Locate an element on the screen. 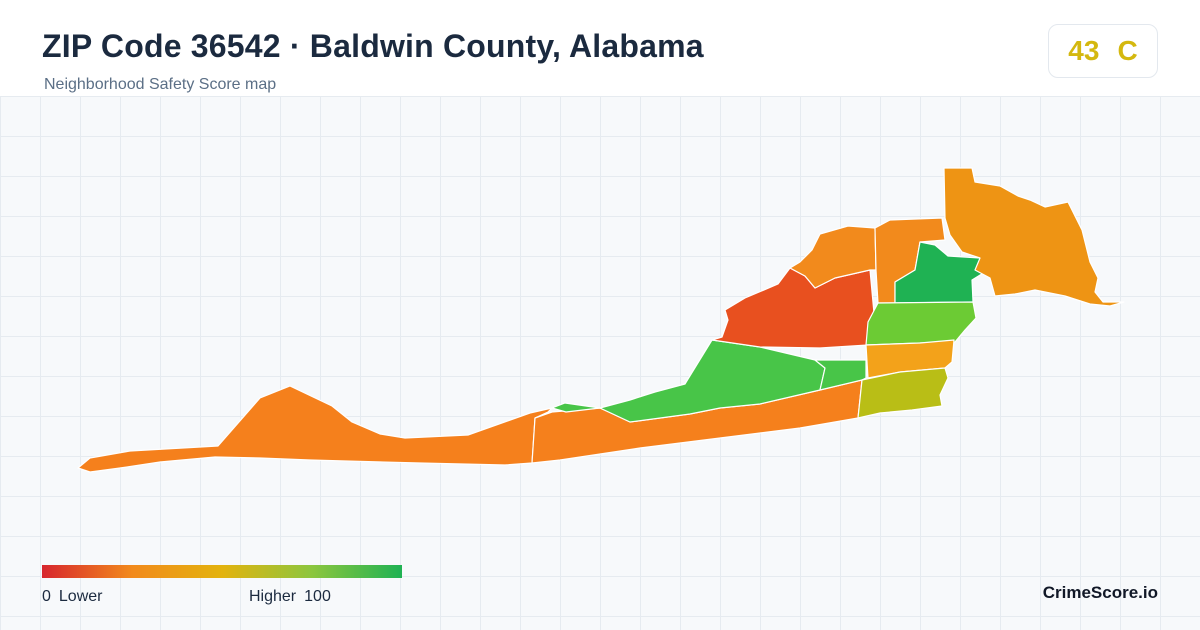  legend-max-label: Higher 100 is located at coordinates (294, 597).